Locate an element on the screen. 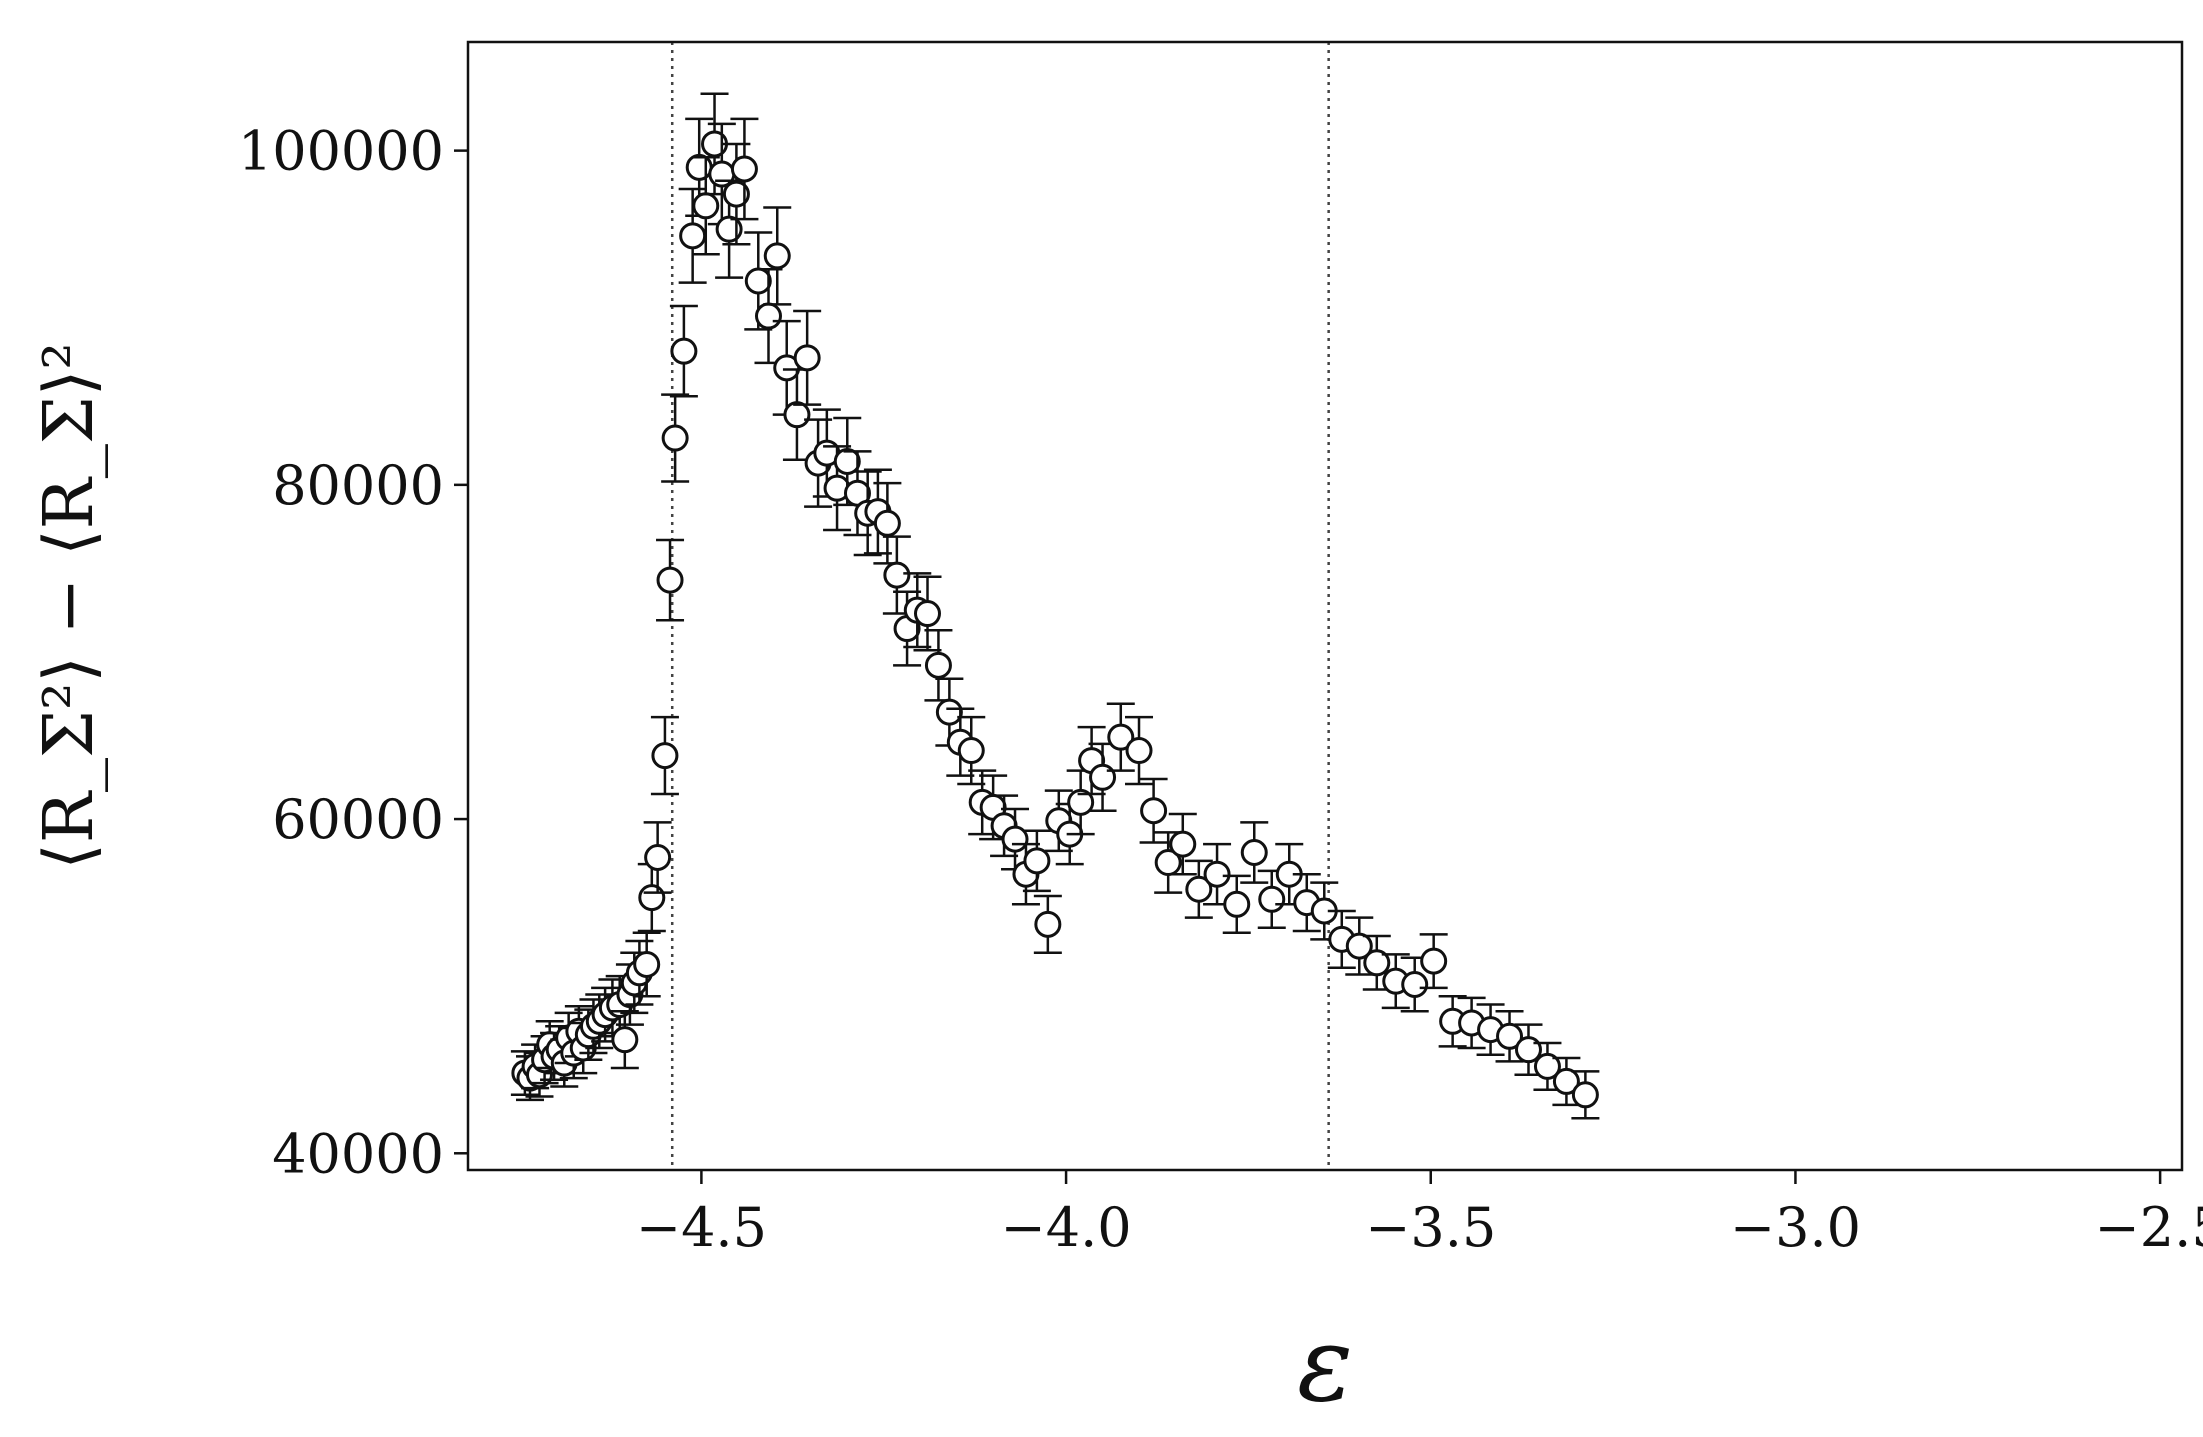 Image resolution: width=2203 pixels, height=1437 pixels. x-tick-label-1: −4.0 is located at coordinates (1066, 1227).